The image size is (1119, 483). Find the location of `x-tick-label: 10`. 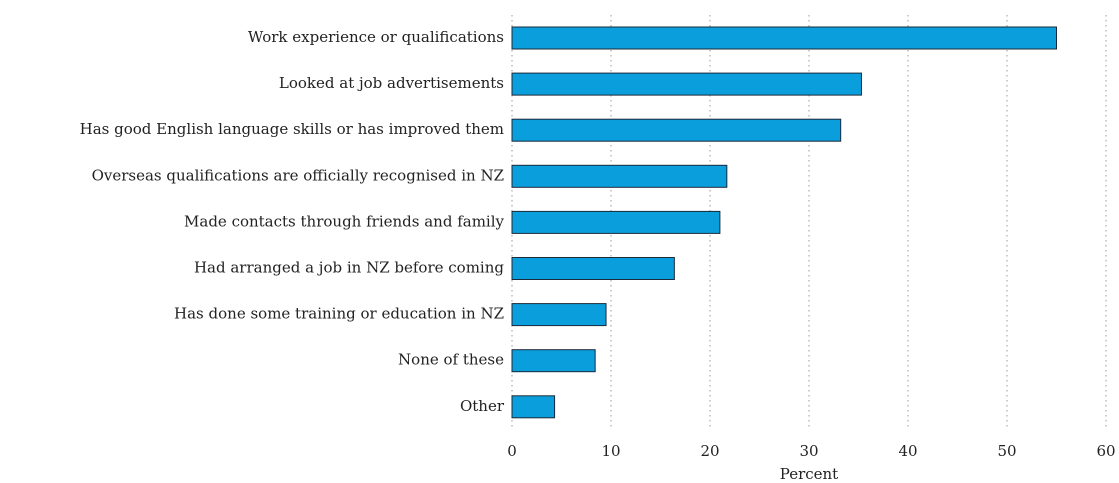

x-tick-label: 10 is located at coordinates (610, 451).